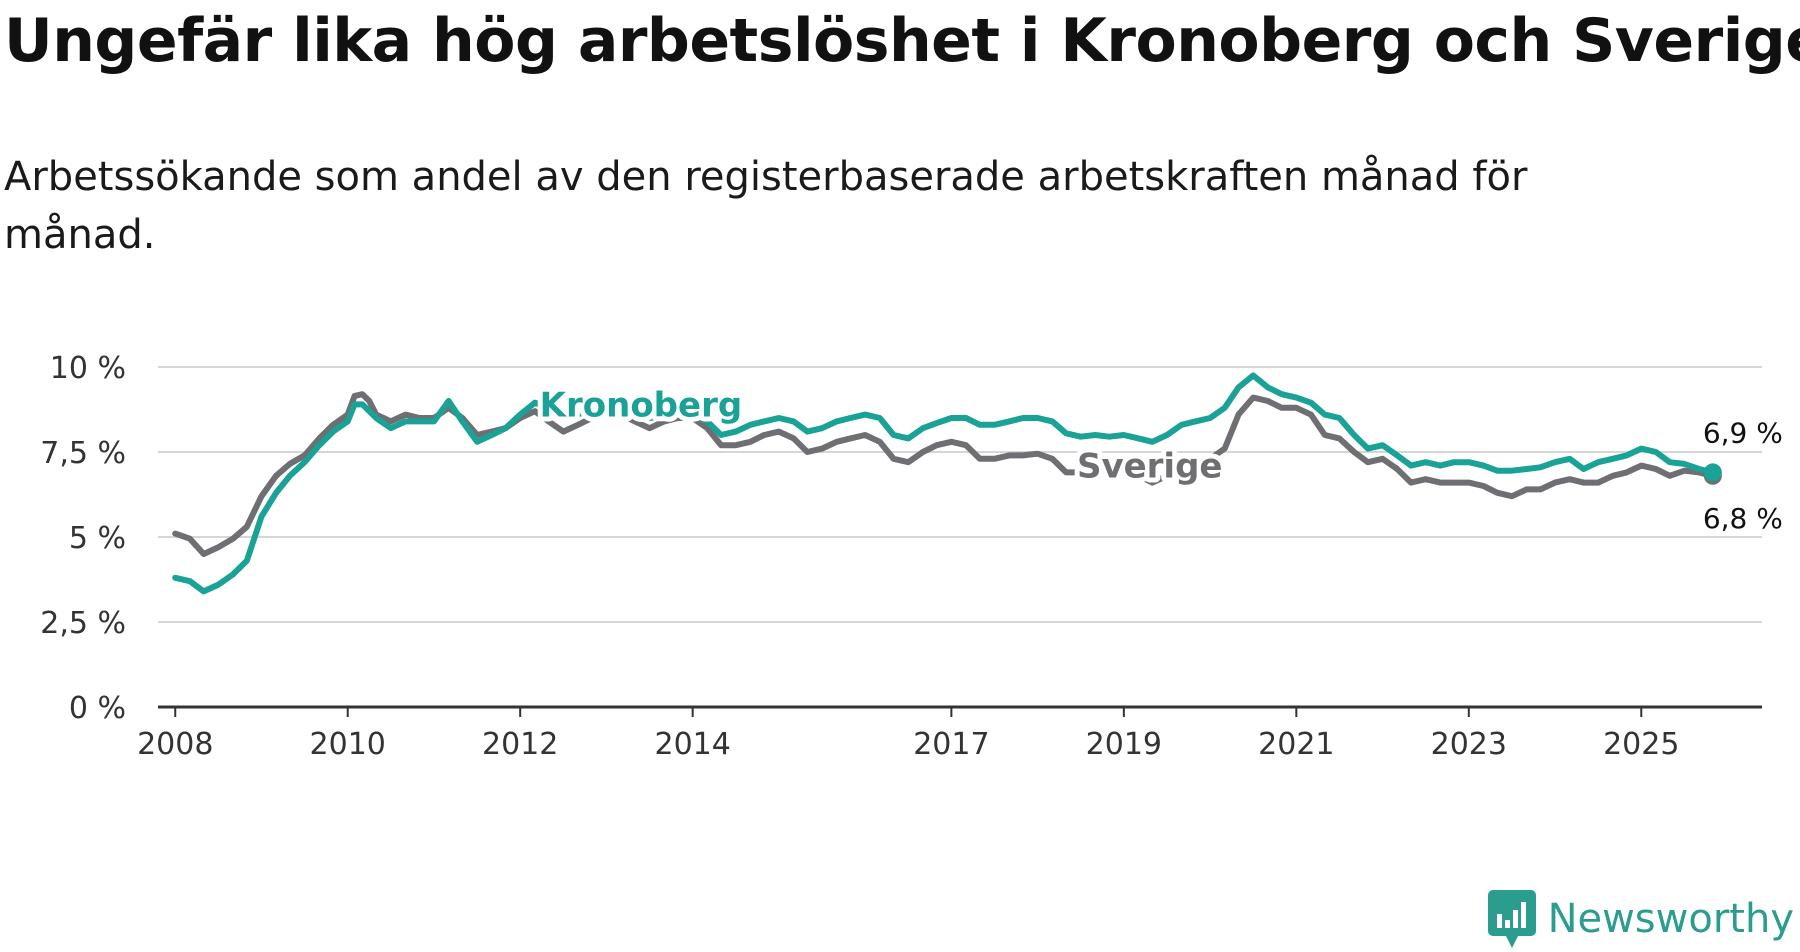 The height and width of the screenshot is (952, 1800). I want to click on x-tick-label: 2023, so click(1469, 744).